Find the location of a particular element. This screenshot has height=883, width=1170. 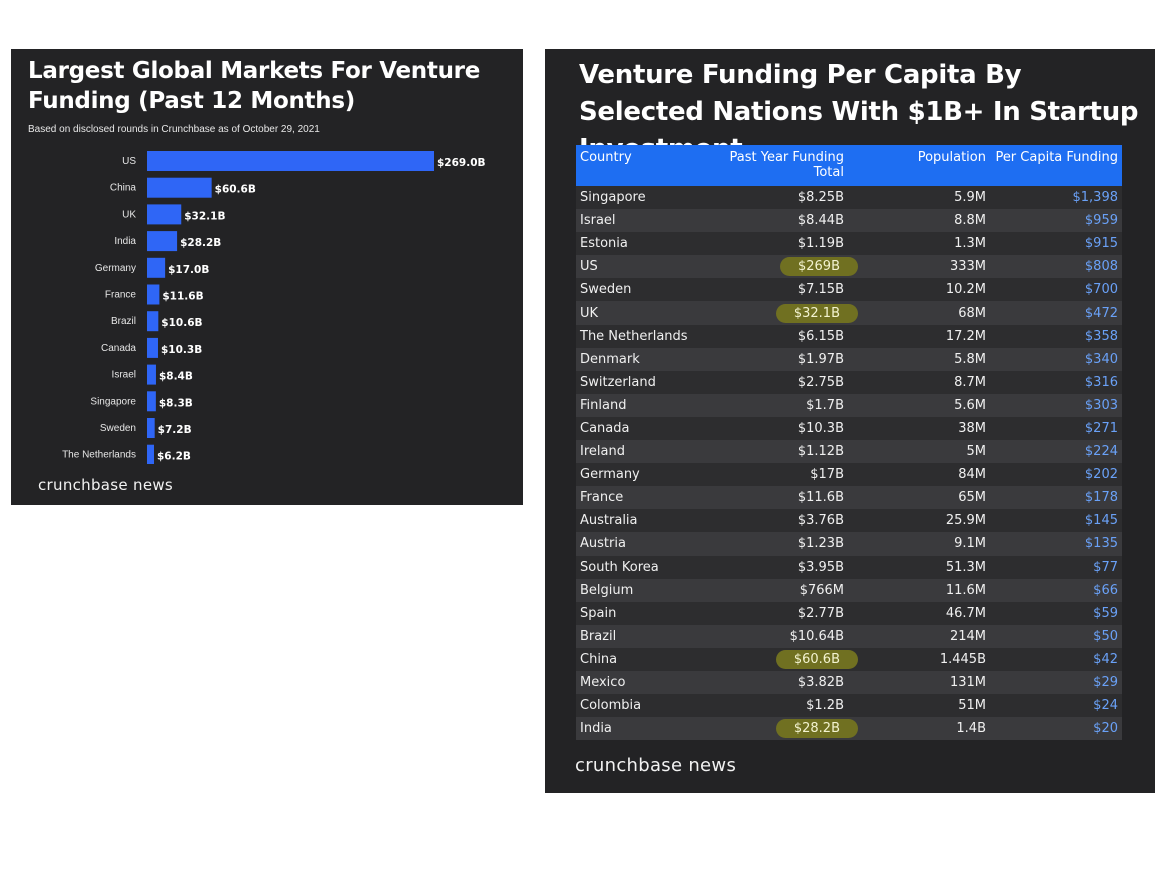

funding-cell: $3.82B is located at coordinates (787, 682).